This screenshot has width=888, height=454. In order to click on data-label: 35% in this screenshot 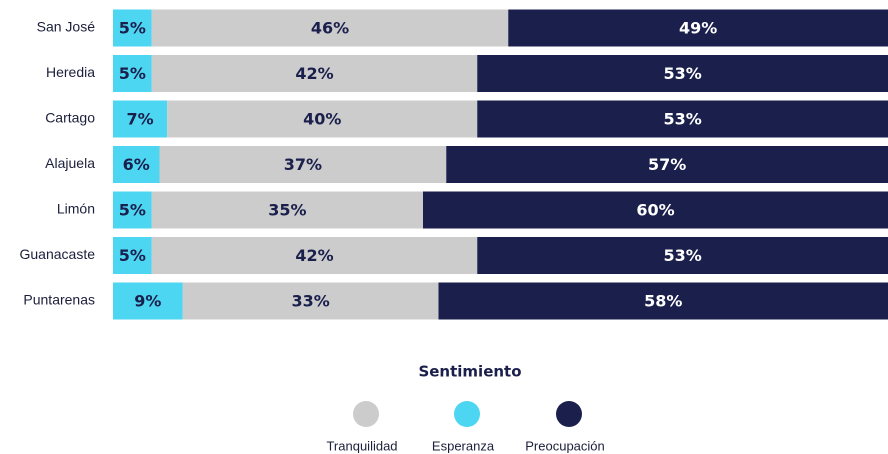, I will do `click(287, 210)`.